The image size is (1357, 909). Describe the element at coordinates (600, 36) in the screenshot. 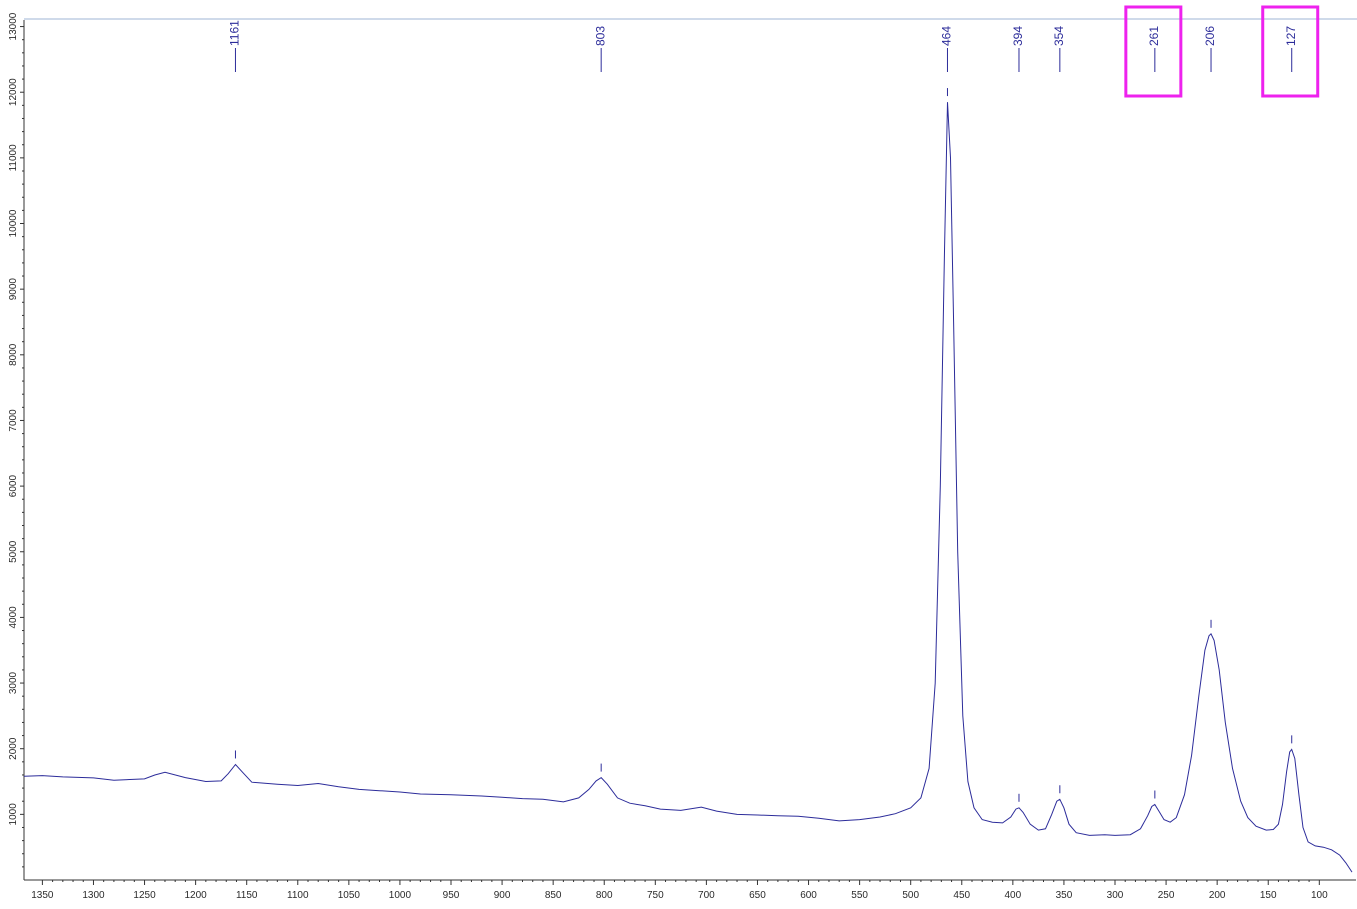

I see `peak-label: 803` at that location.